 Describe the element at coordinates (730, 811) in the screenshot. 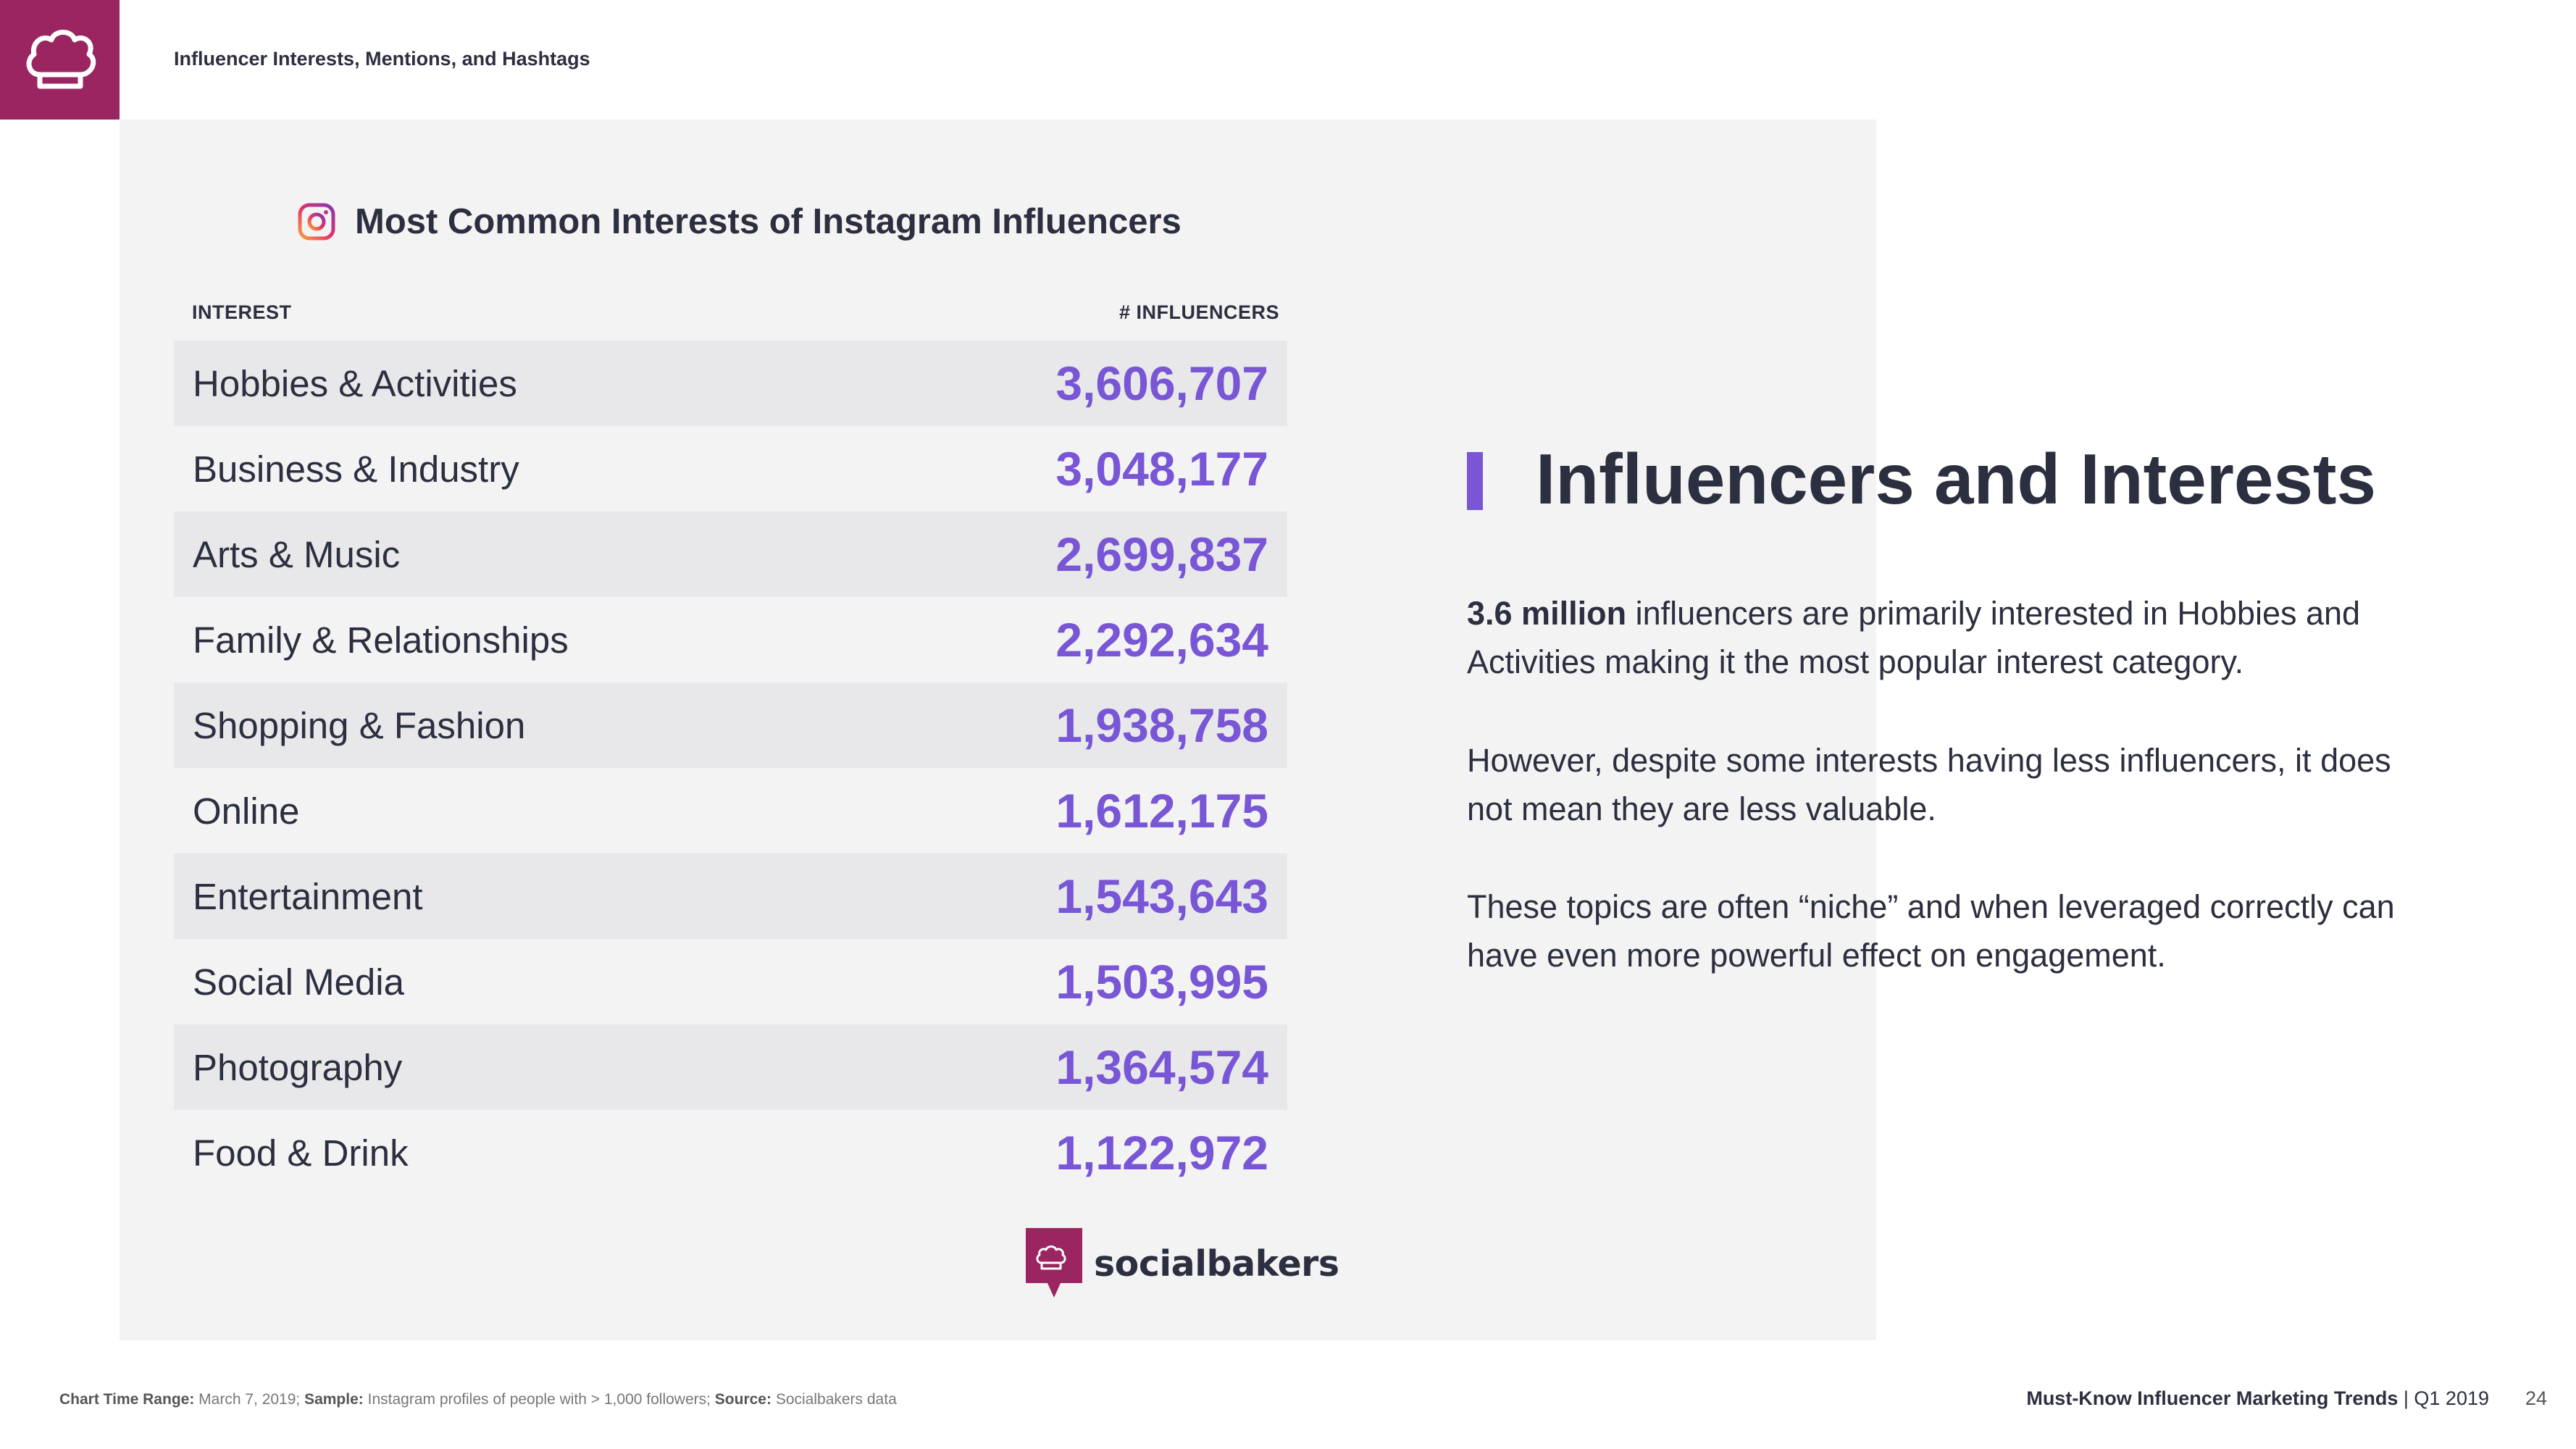

I see `table-row: Online 1,612,175` at that location.